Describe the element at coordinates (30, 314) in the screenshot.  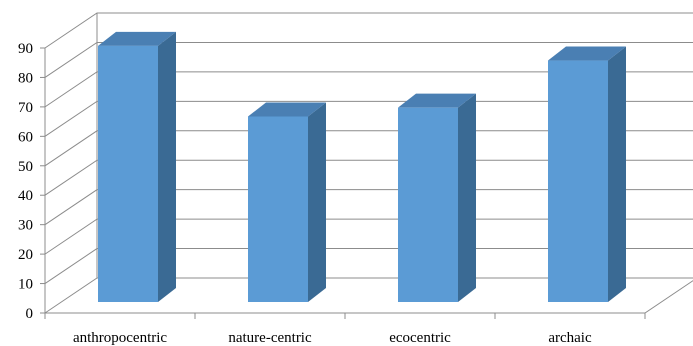
I see `y-tick-label: 0` at that location.